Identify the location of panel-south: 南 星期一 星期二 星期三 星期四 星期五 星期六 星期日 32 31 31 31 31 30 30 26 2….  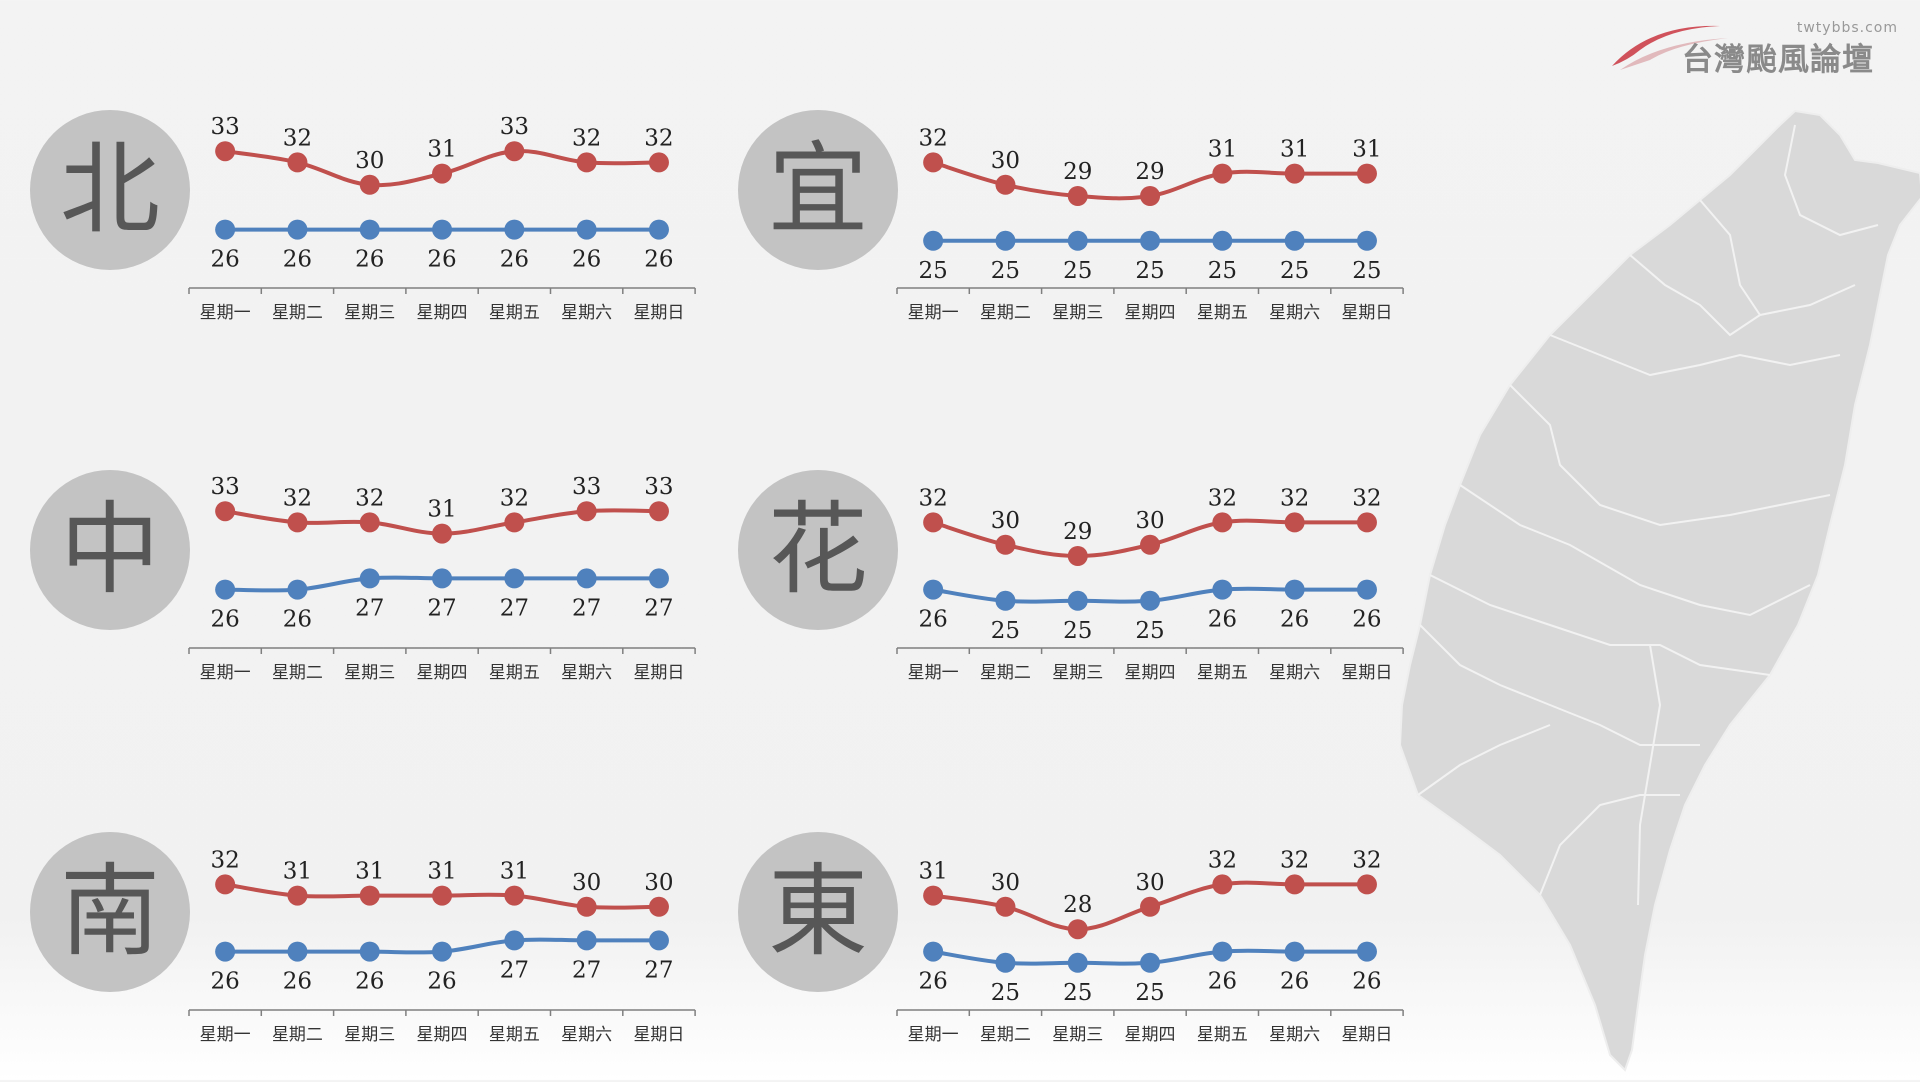
(380, 957).